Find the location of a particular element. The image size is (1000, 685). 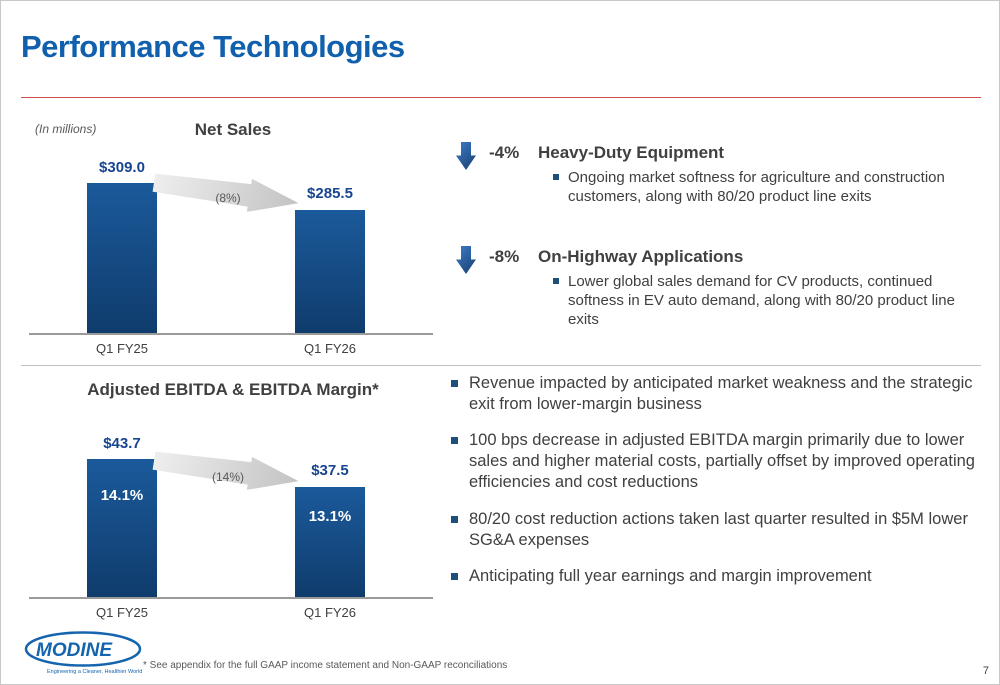

ebitda-cat2: Q1 FY26 is located at coordinates (330, 612).